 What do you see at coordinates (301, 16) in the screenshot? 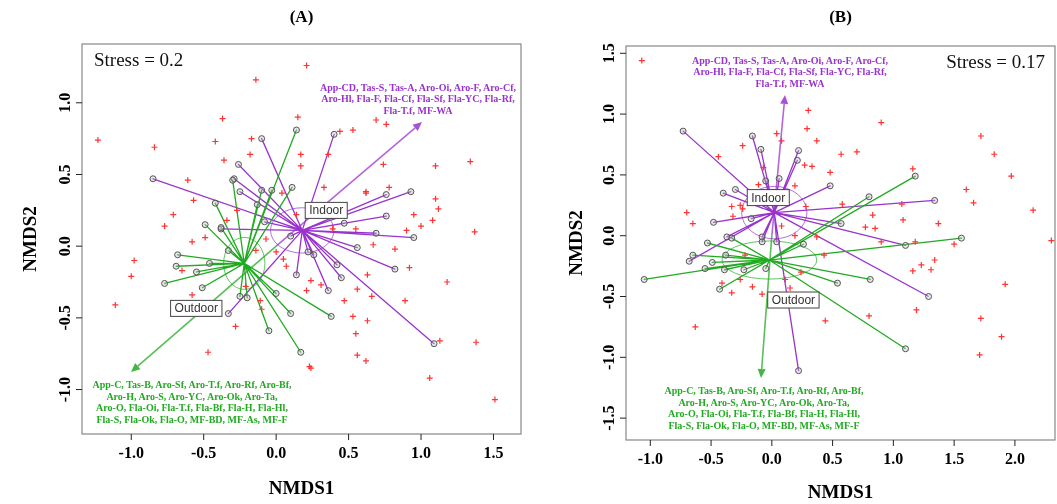
I see `chart-title: (A)` at bounding box center [301, 16].